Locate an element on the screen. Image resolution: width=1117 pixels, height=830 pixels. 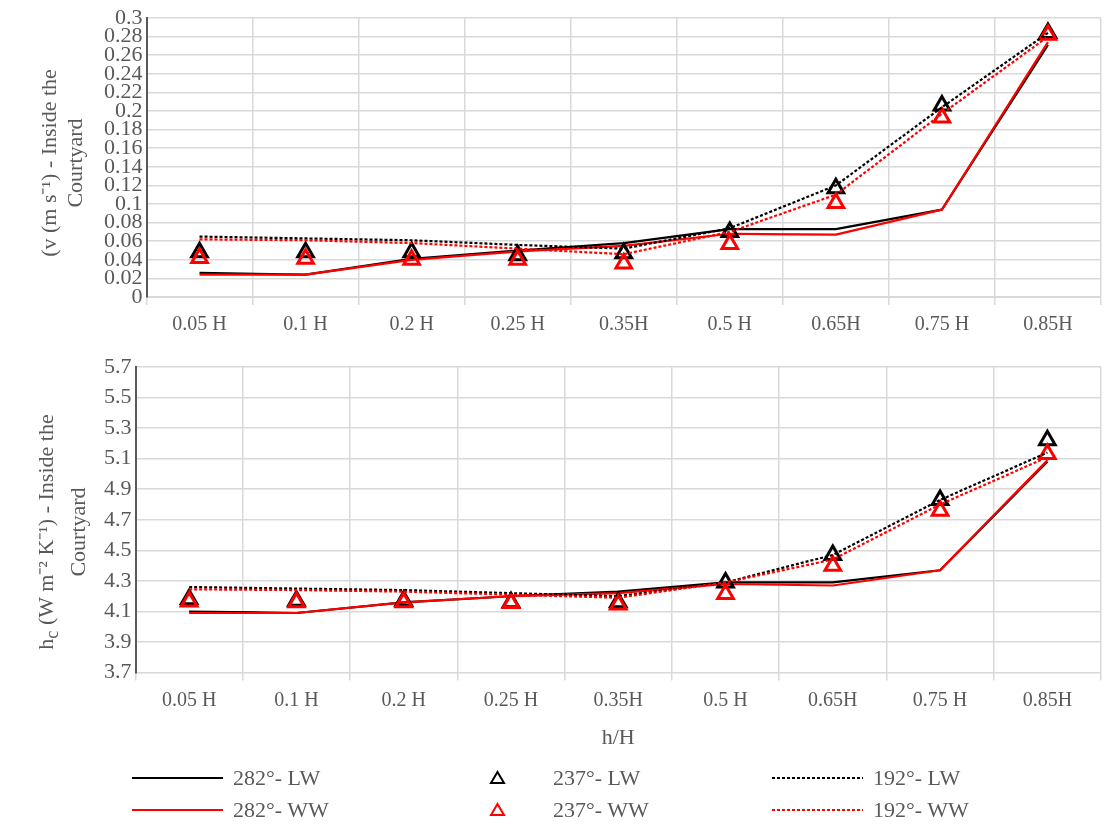
legend-label: 192°- WW is located at coordinates (921, 810).